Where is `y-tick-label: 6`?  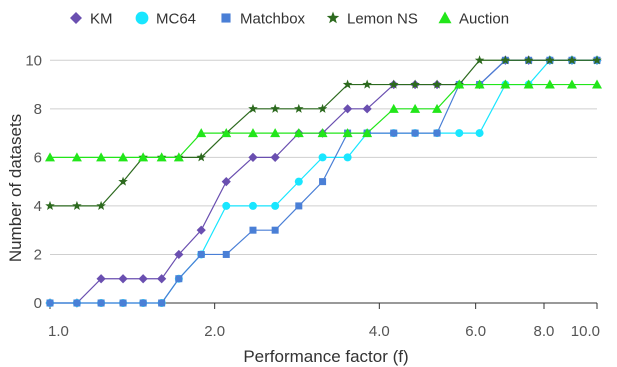 y-tick-label: 6 is located at coordinates (38, 157).